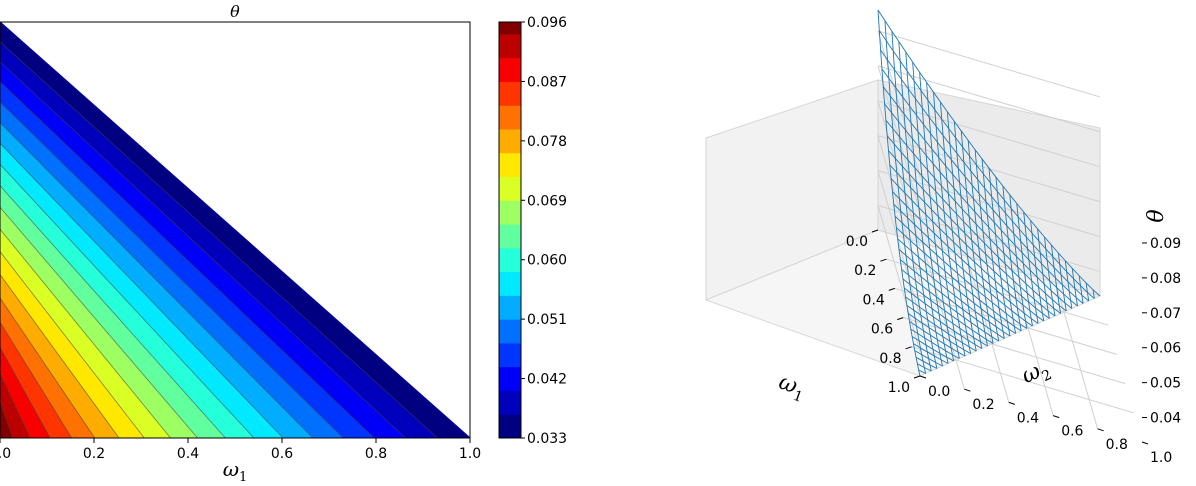 The image size is (1196, 486). Describe the element at coordinates (874, 300) in the screenshot. I see `surface-x-tick-label: 0.4` at that location.